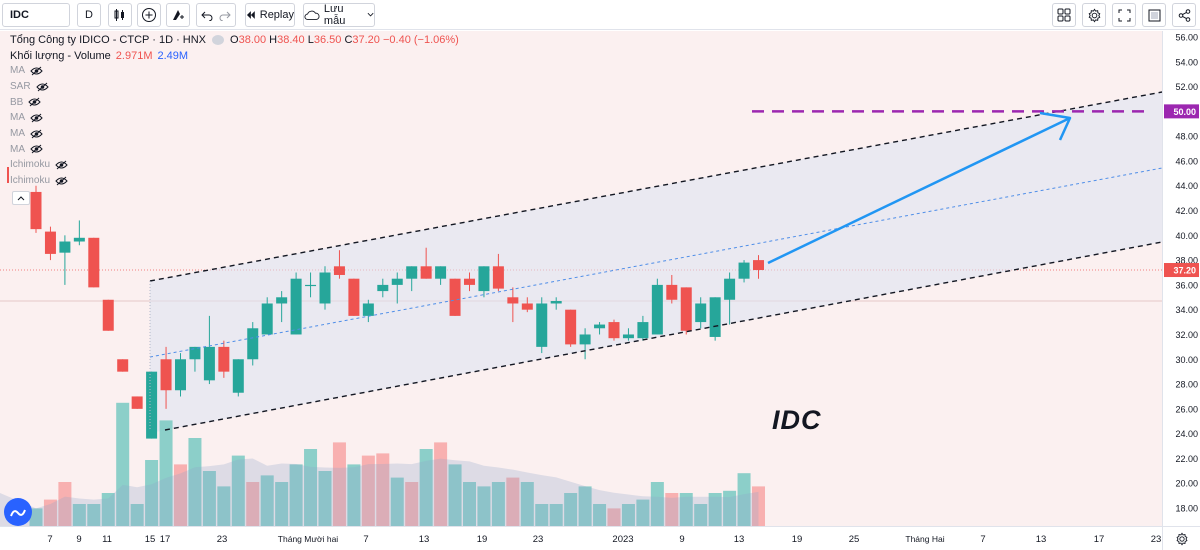 The image size is (1200, 550). I want to click on symbol-search-button: IDC, so click(36, 15).